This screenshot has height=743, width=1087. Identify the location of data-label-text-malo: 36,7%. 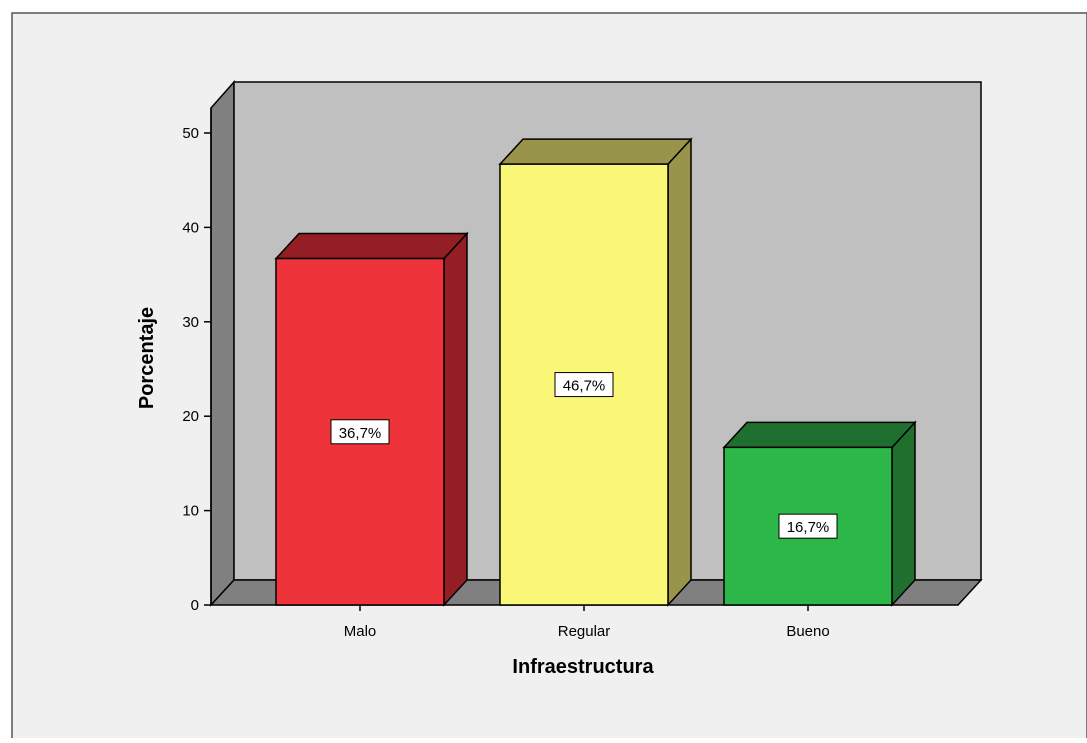
(360, 433).